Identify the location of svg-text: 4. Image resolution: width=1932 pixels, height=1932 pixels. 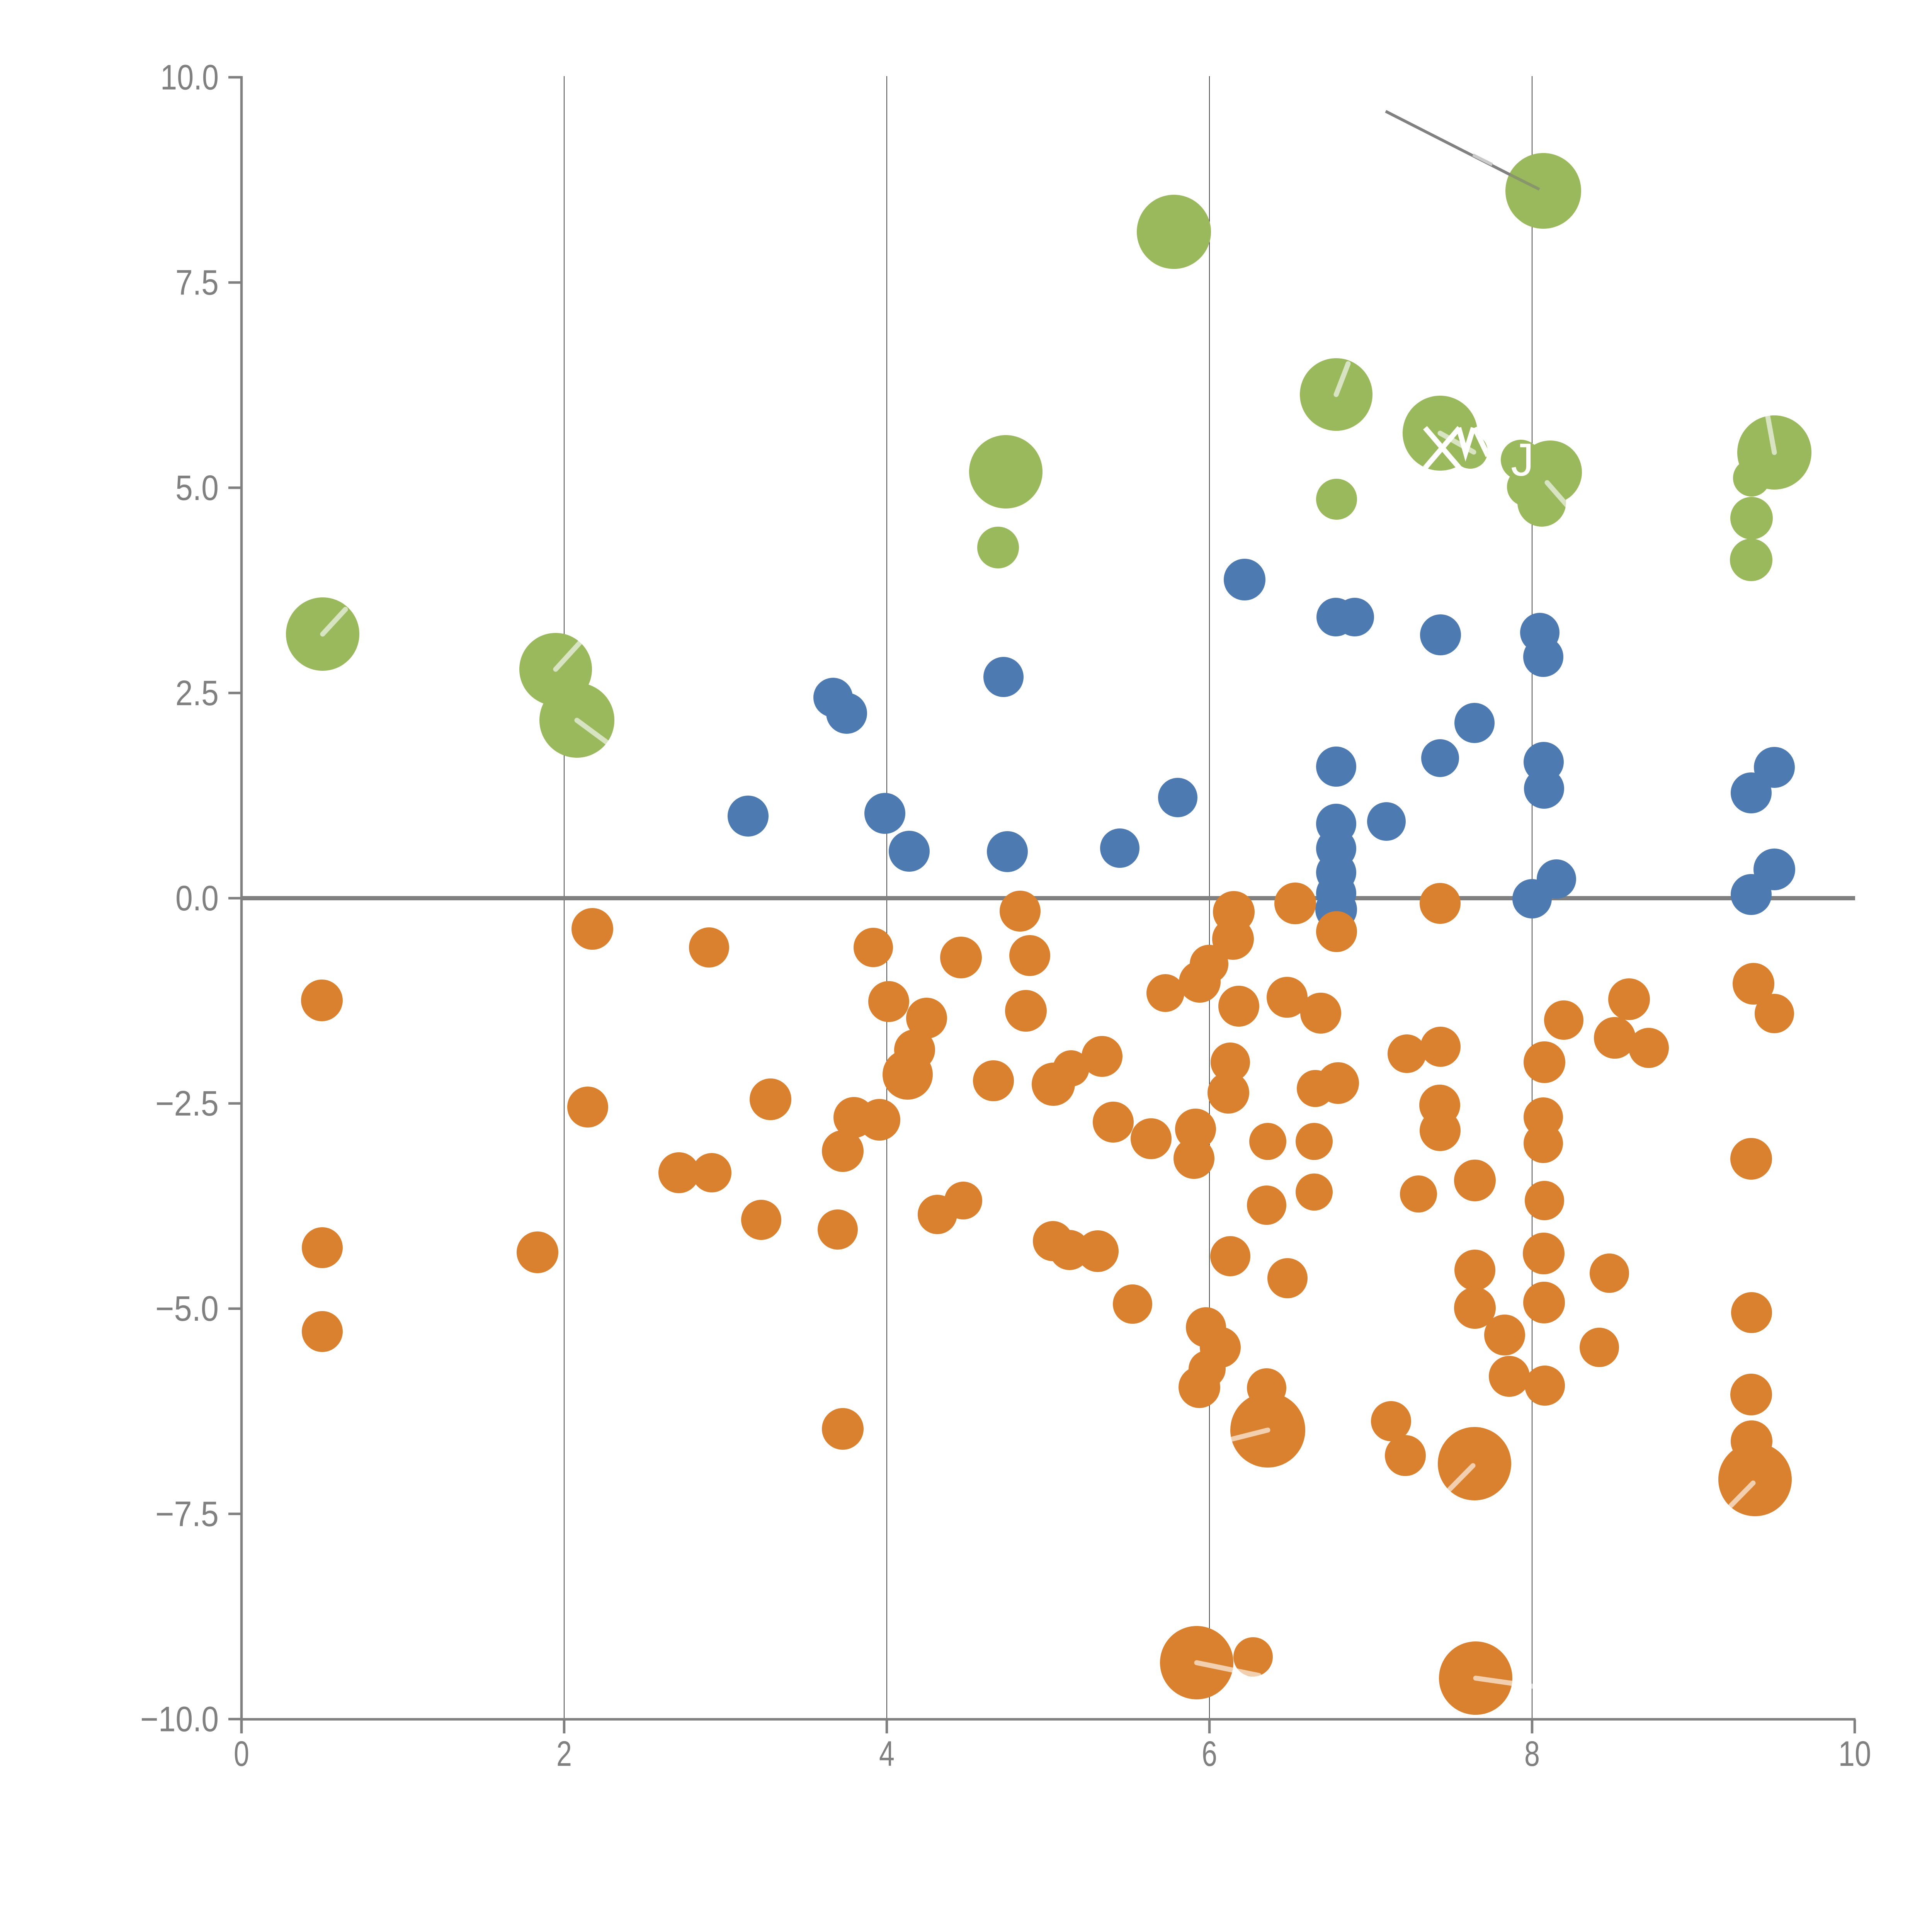
(887, 1754).